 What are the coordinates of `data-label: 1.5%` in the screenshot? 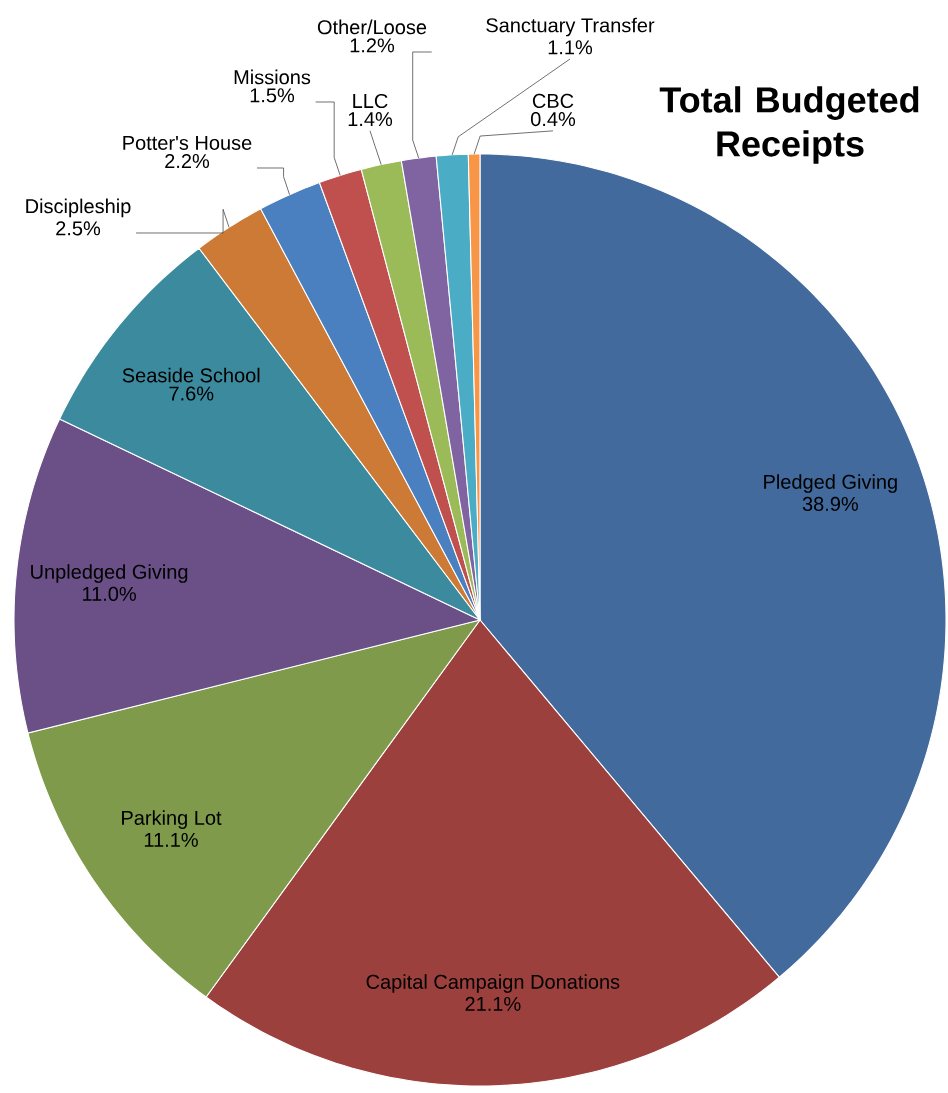 It's located at (272, 95).